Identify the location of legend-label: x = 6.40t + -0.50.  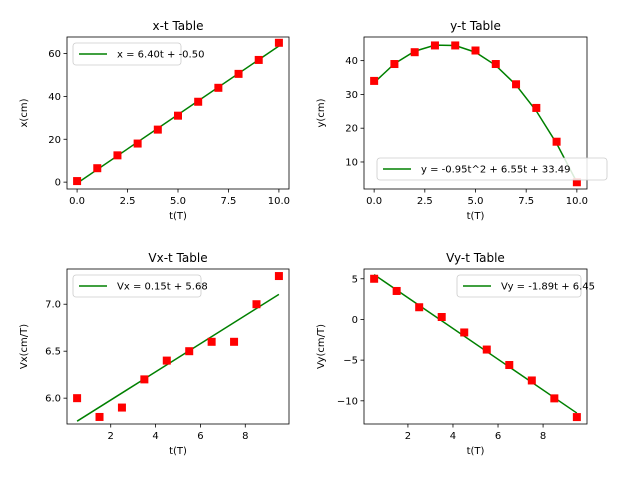
(160, 55).